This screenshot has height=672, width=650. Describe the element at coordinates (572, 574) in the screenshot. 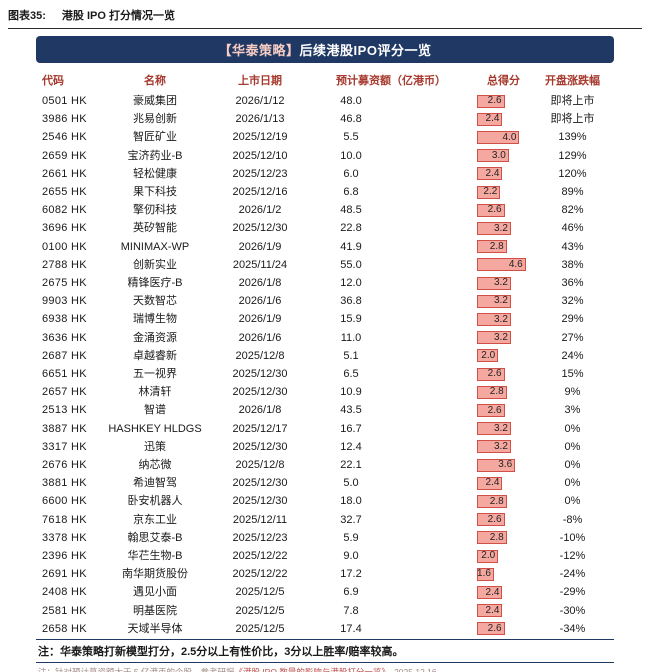

I see `cell-change: -24%` at that location.